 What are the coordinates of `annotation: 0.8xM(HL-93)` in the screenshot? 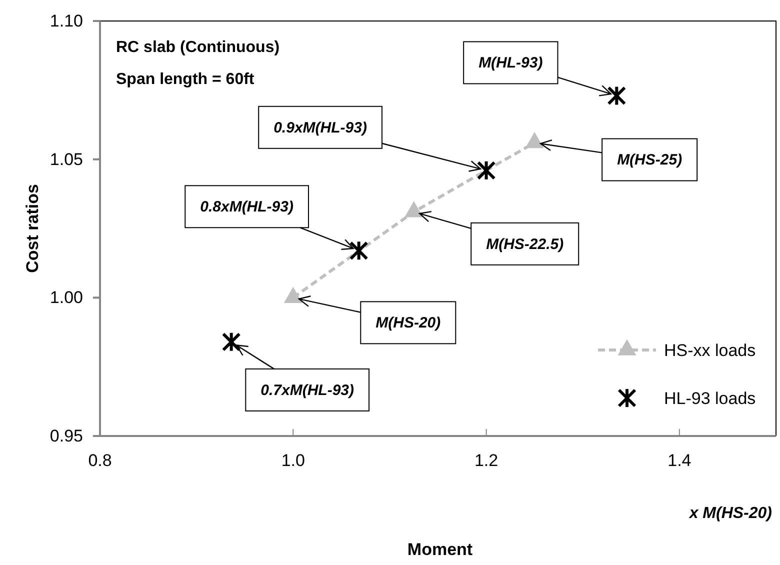 It's located at (247, 207).